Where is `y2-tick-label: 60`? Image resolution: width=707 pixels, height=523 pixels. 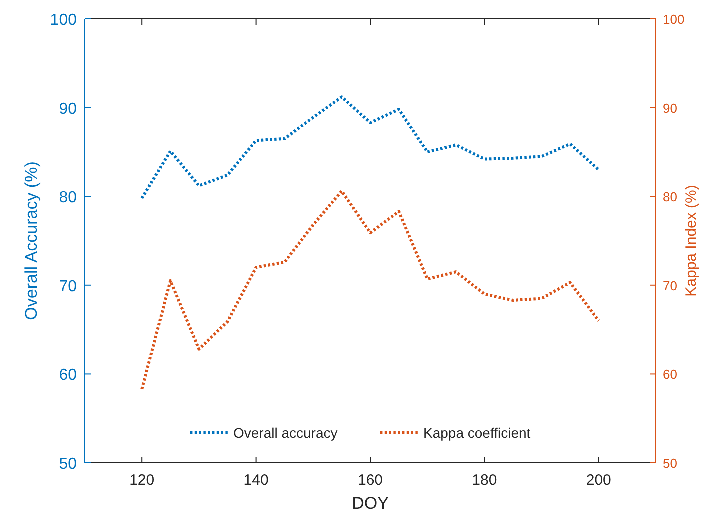 y2-tick-label: 60 is located at coordinates (670, 374).